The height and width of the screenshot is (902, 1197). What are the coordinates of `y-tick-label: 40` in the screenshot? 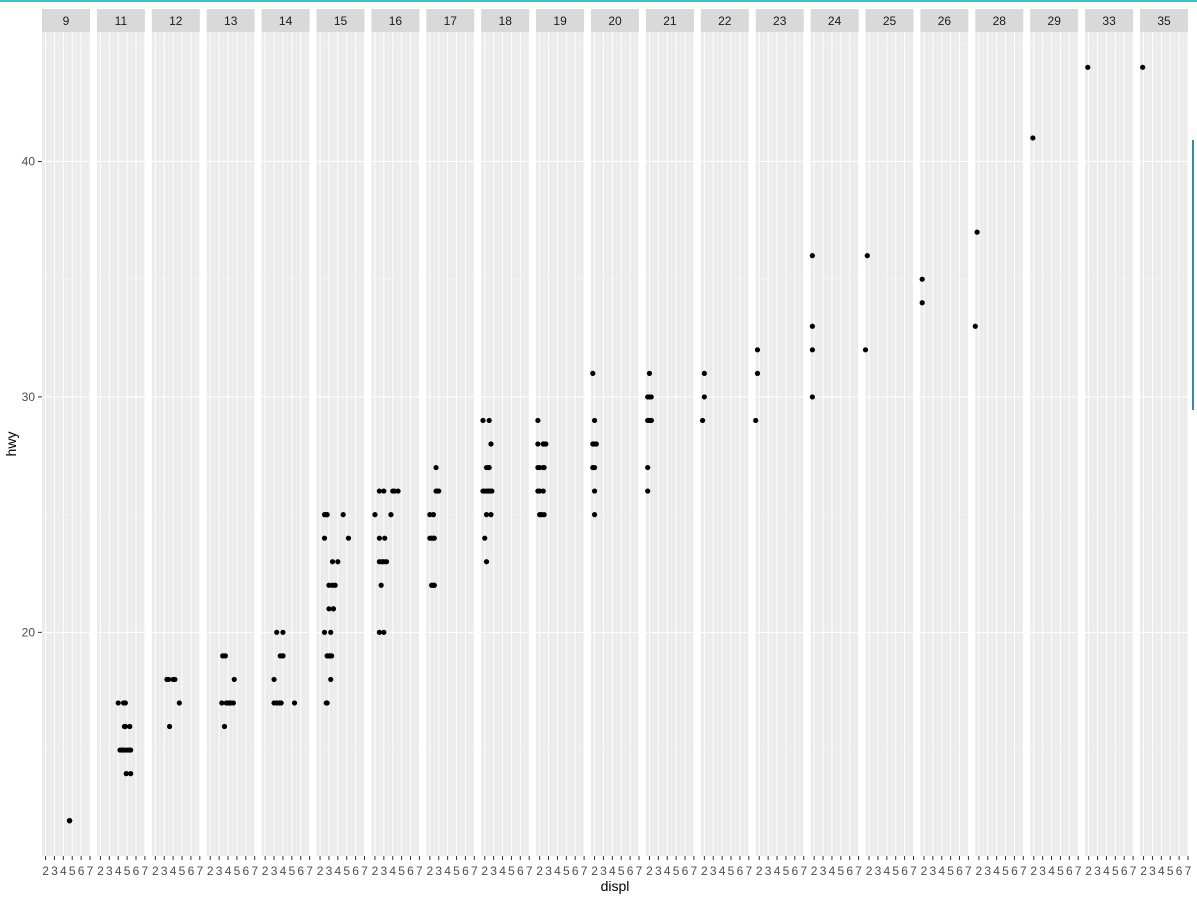 It's located at (29, 161).